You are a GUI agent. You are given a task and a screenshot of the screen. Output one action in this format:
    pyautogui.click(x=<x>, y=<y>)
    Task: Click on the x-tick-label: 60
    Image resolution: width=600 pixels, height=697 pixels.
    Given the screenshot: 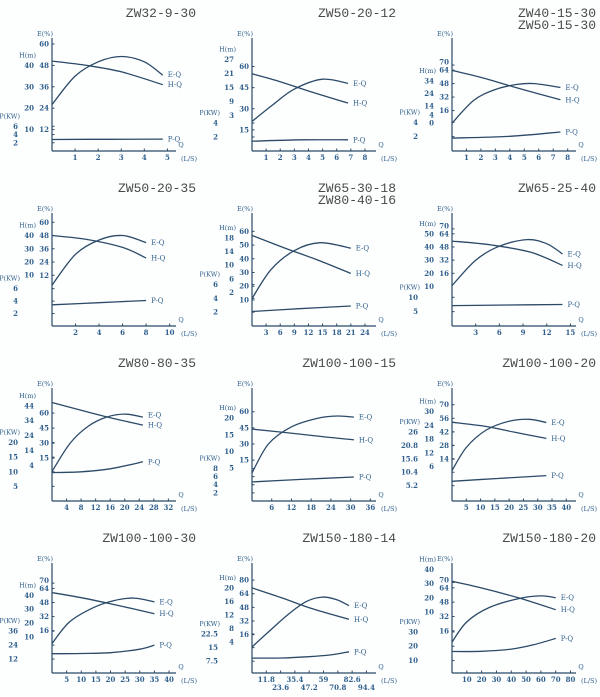 What is the action you would take?
    pyautogui.click(x=541, y=679)
    